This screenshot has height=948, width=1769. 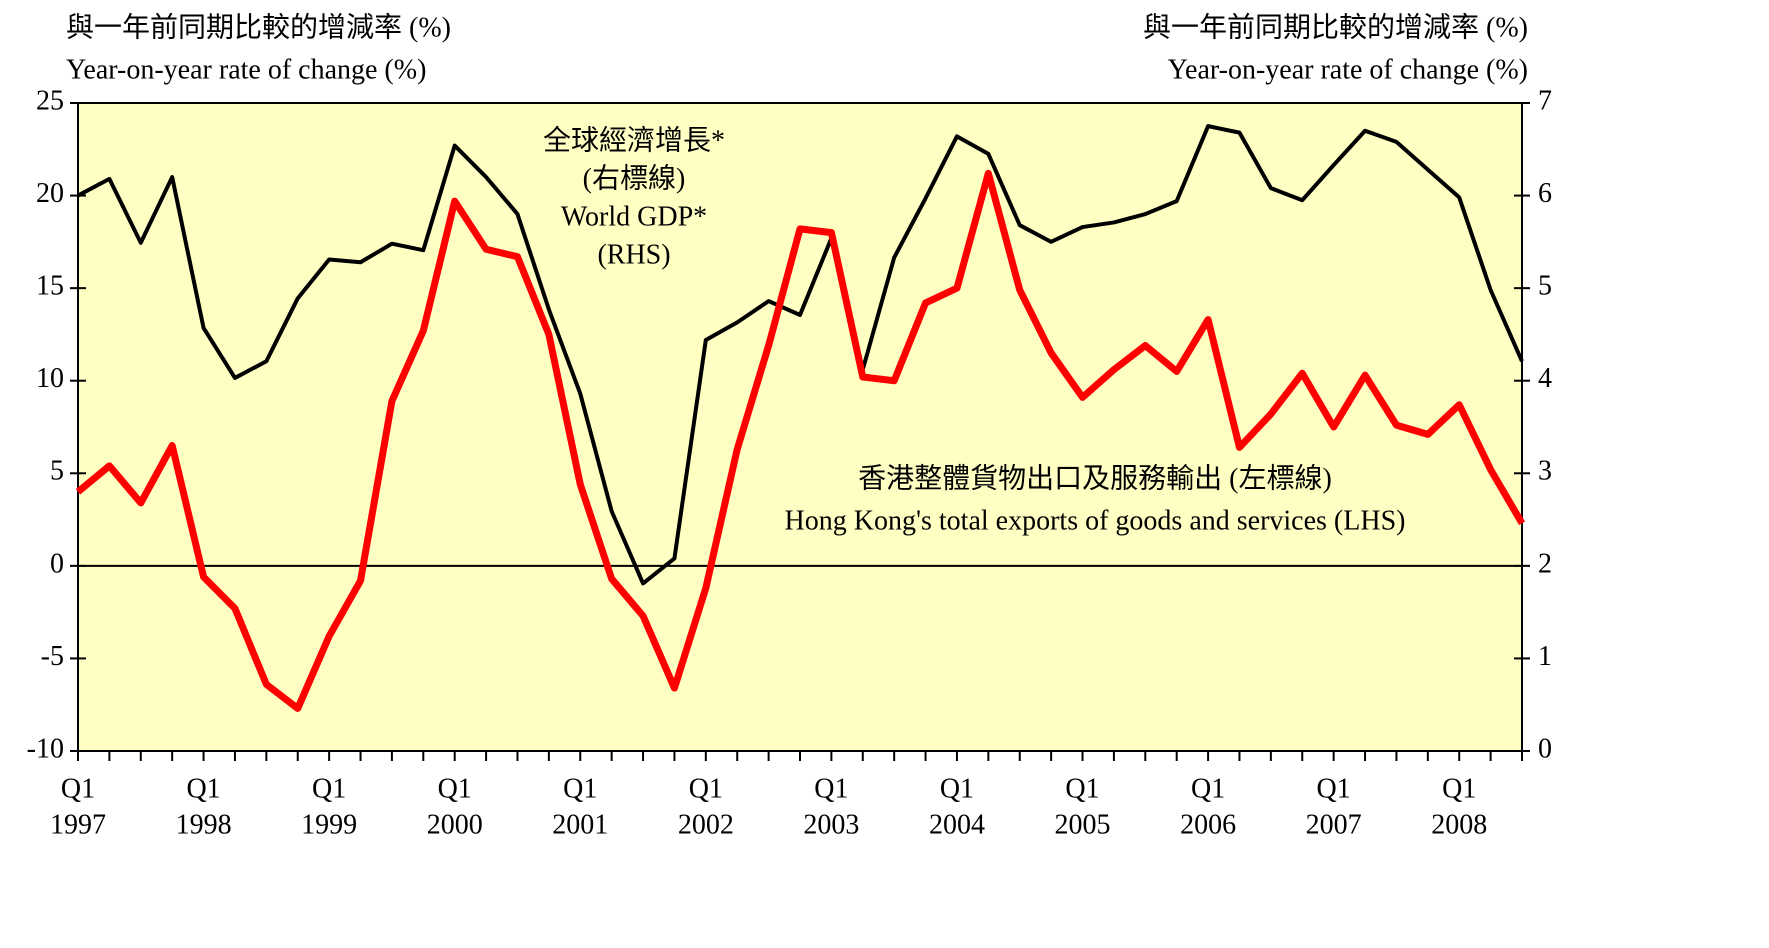 What do you see at coordinates (1459, 824) in the screenshot?
I see `x-tick-year: 2008` at bounding box center [1459, 824].